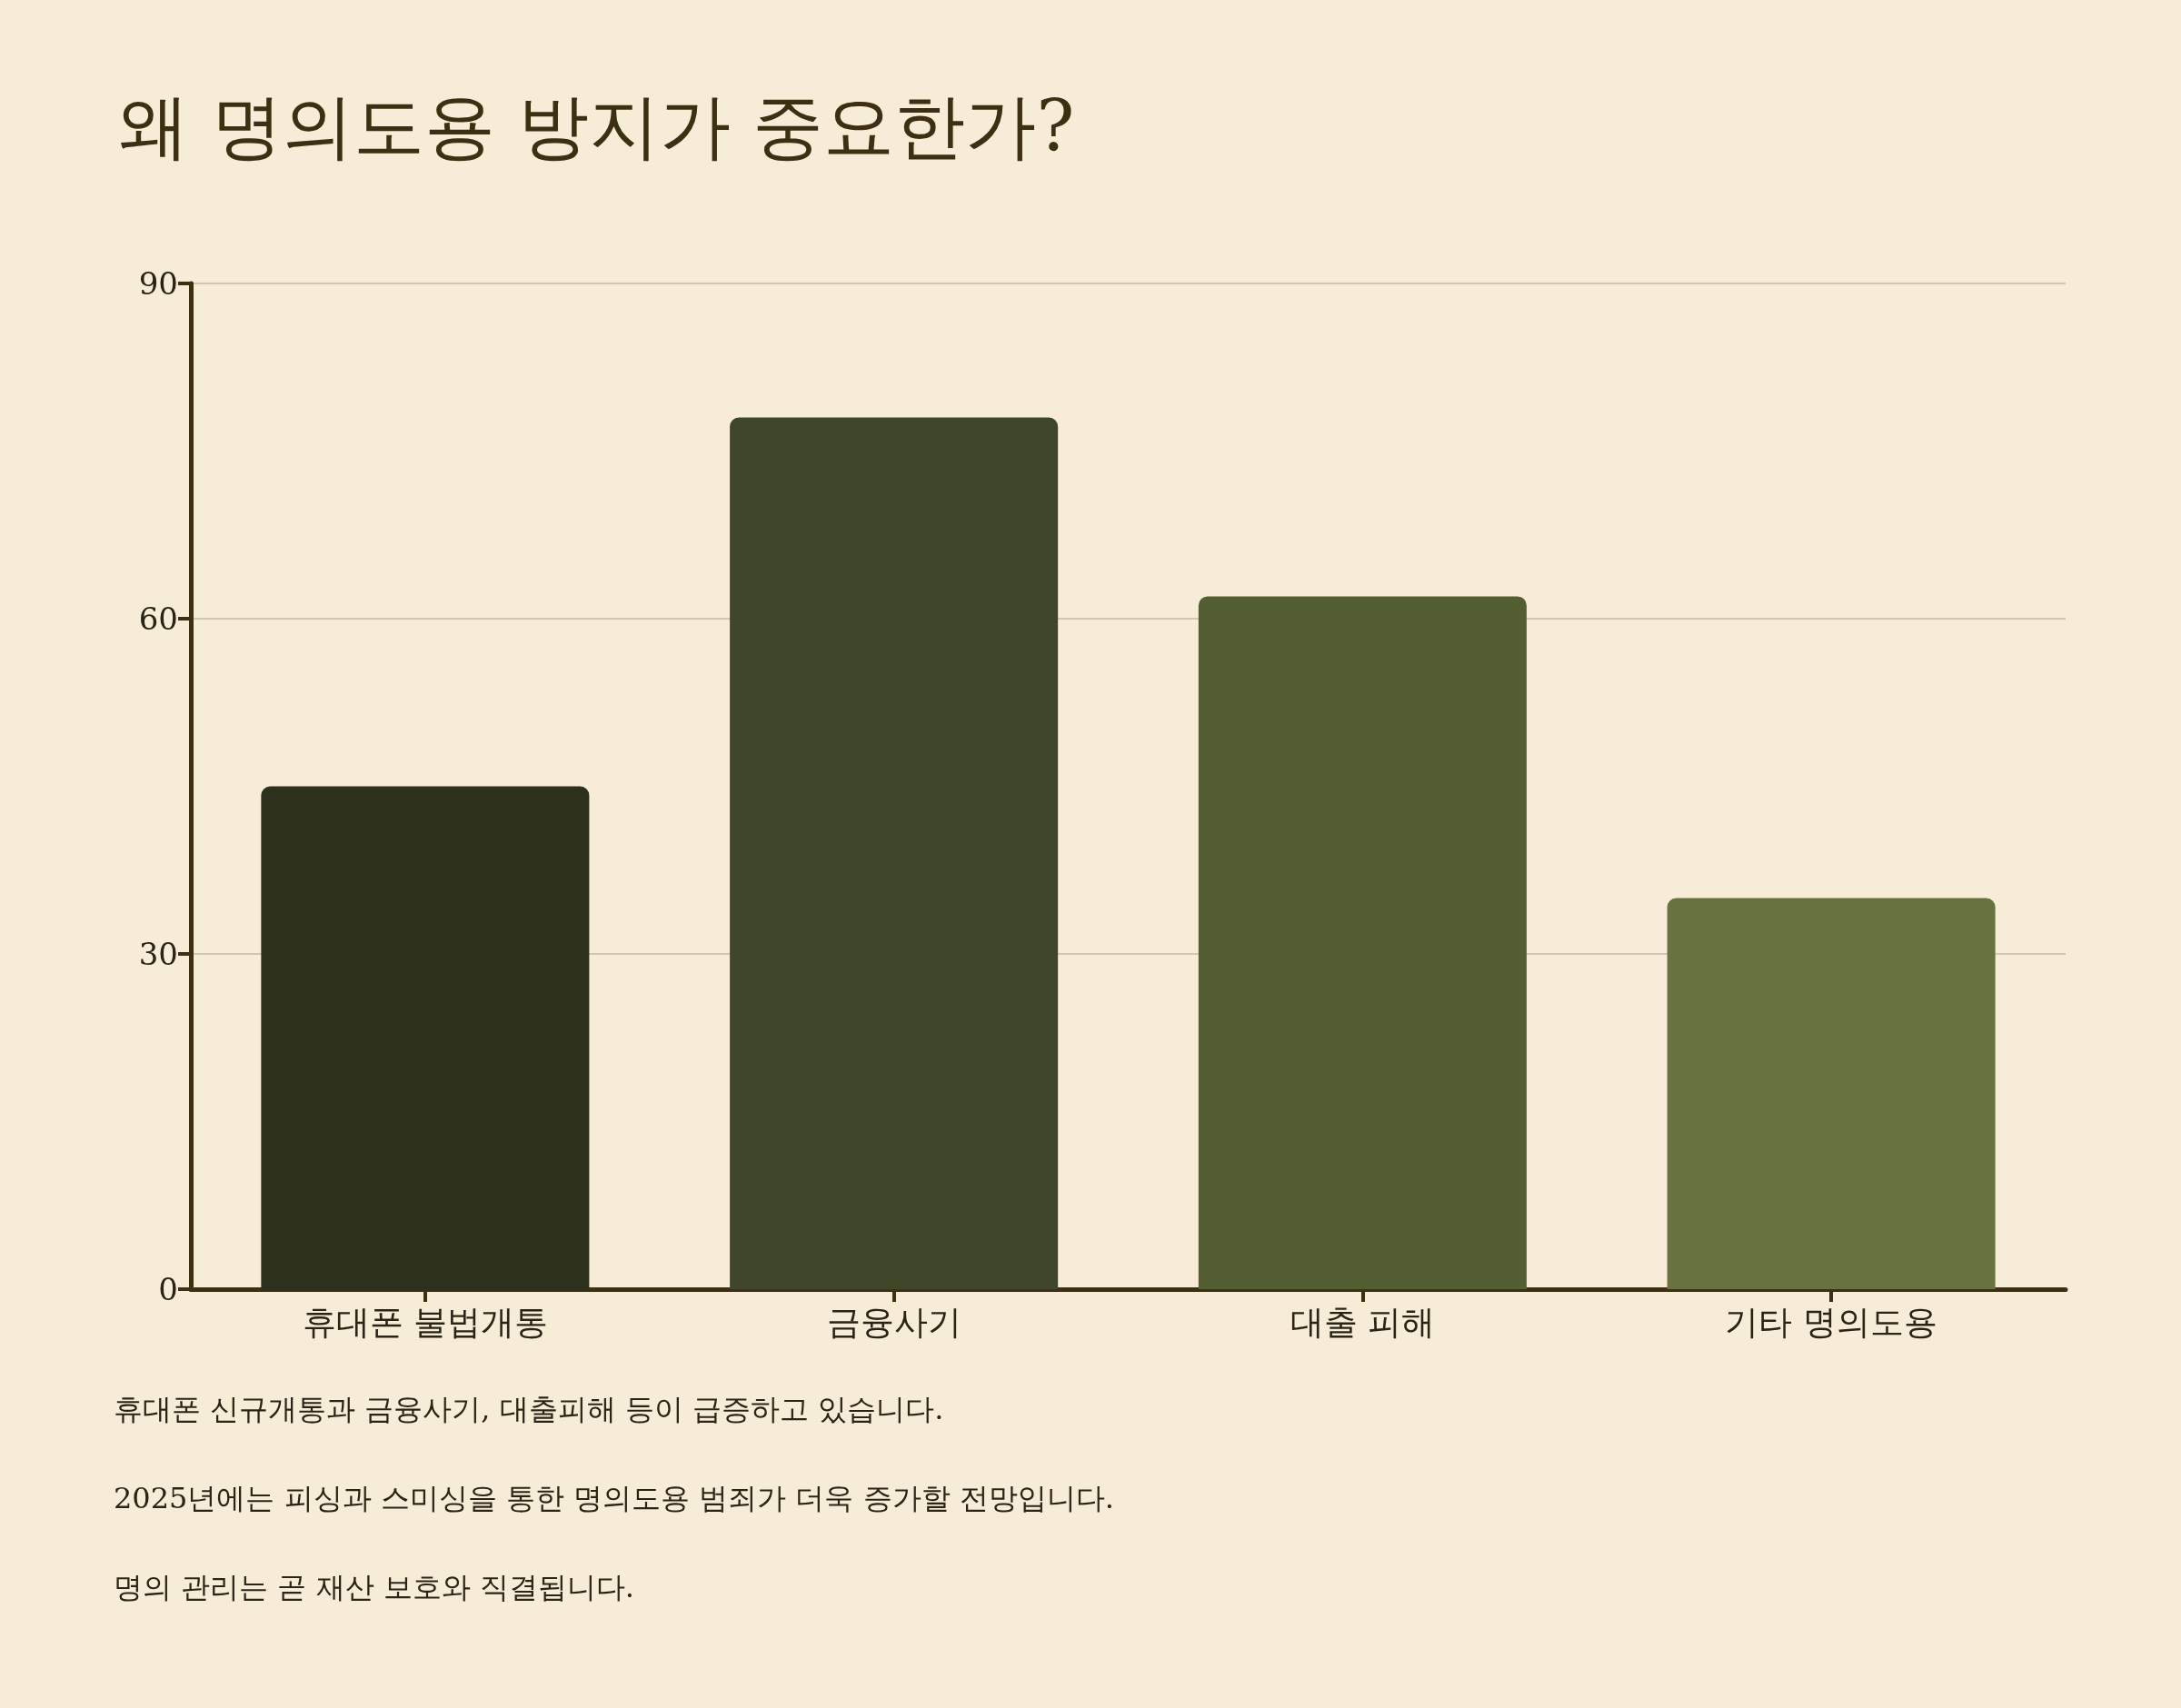 This screenshot has height=1708, width=2181. I want to click on x-tick-label: 대출 피해, so click(1363, 1322).